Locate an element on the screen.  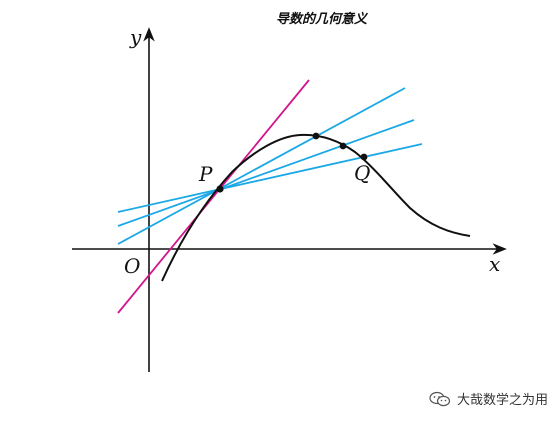
point-mid is located at coordinates (343, 146).